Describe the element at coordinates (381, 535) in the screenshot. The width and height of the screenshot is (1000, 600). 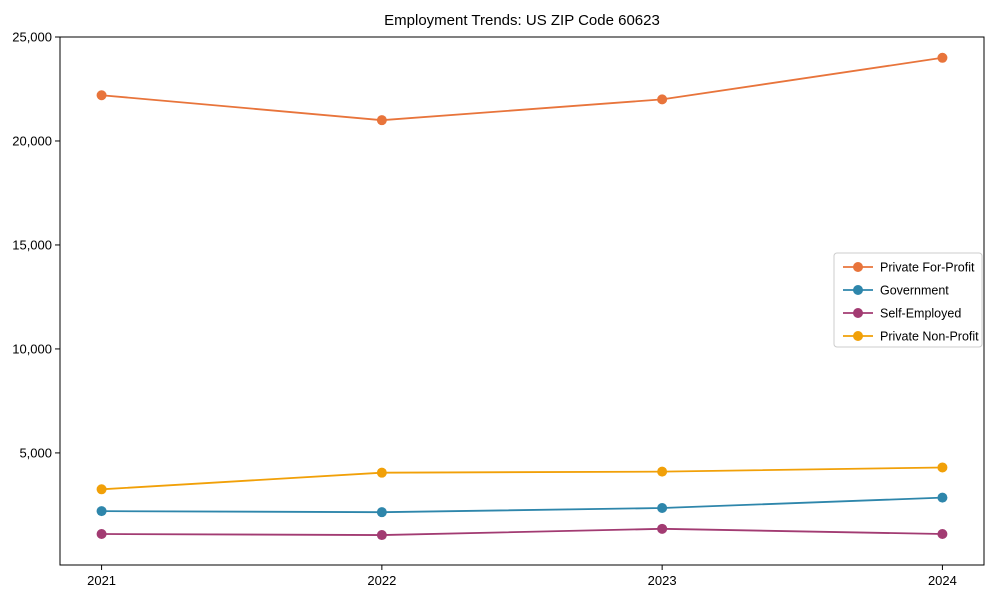
I see `data-point-self-employed-2022` at that location.